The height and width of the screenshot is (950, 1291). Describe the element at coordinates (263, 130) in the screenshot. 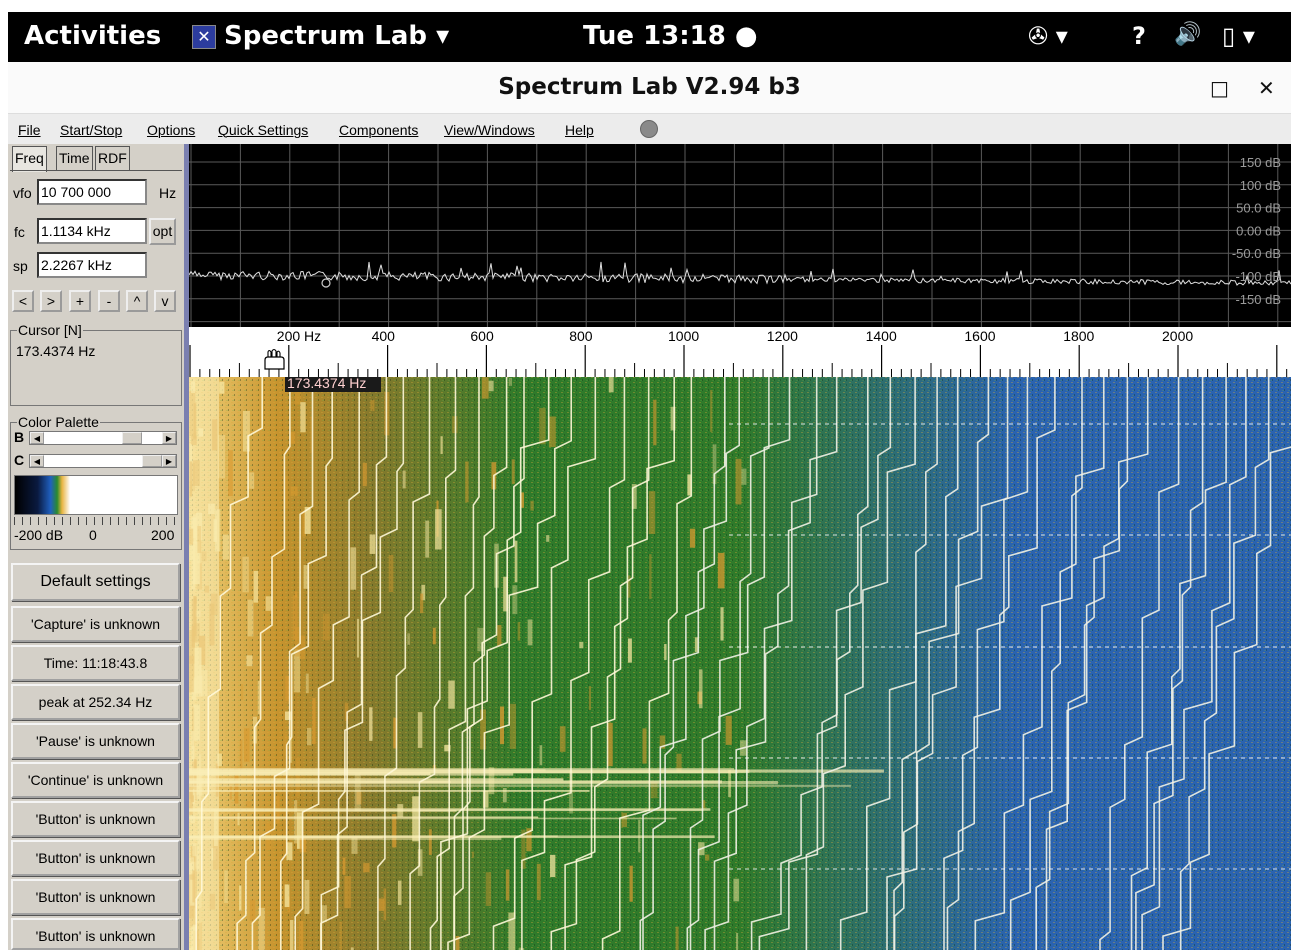

I see `menu-quick-settings: Quick Settings` at that location.